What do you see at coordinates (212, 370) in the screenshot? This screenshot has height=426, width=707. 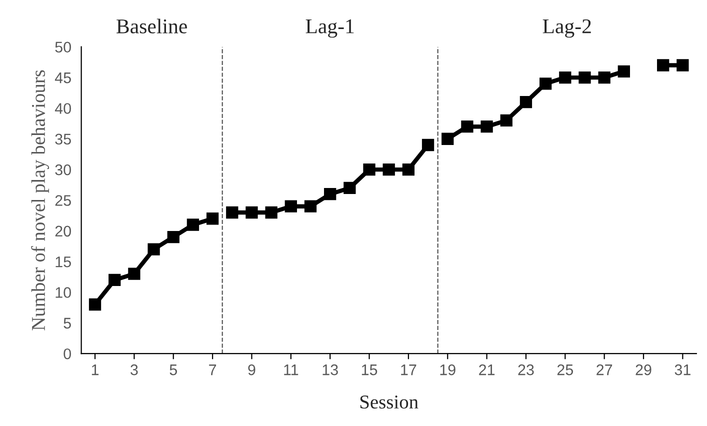 I see `x-tick-label: 7` at bounding box center [212, 370].